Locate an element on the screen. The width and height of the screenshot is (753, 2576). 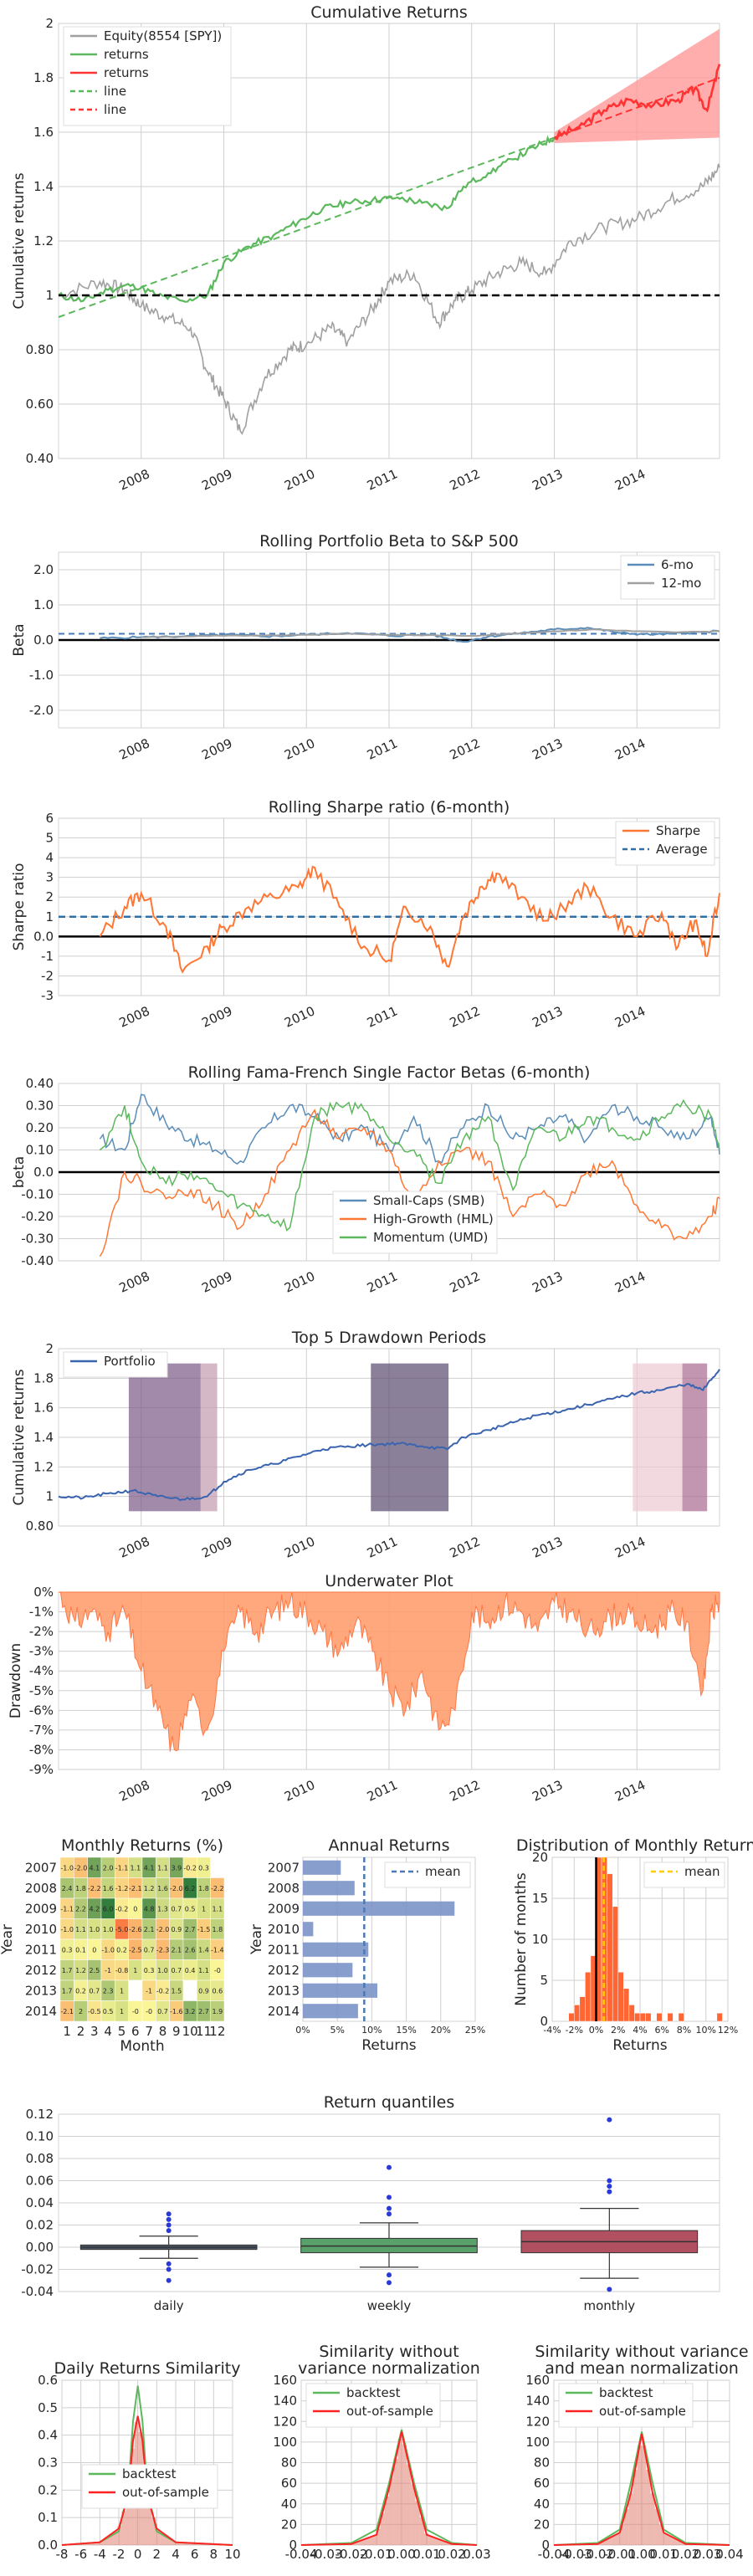
monthly-returns-heatmap-col-label: 11 is located at coordinates (204, 2032).